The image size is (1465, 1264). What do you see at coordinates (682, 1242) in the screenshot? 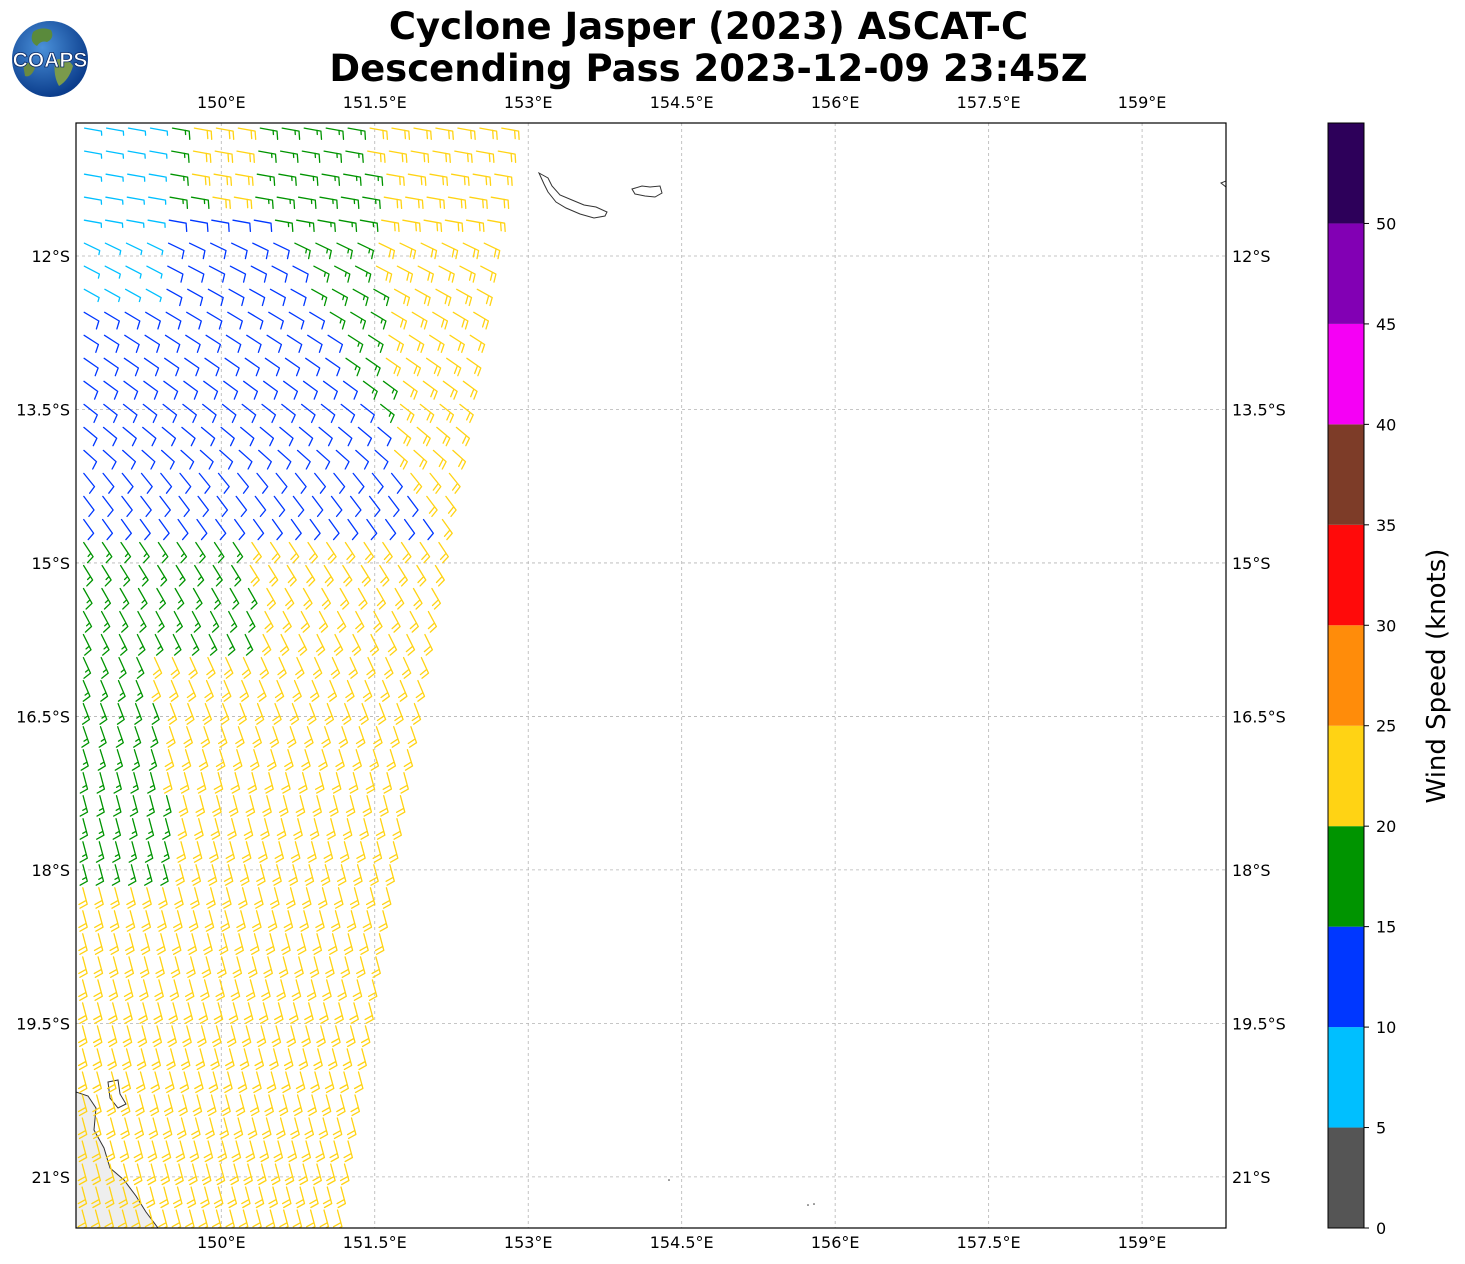
I see `lon-tick-label-bottom: 154.5°E` at bounding box center [682, 1242].